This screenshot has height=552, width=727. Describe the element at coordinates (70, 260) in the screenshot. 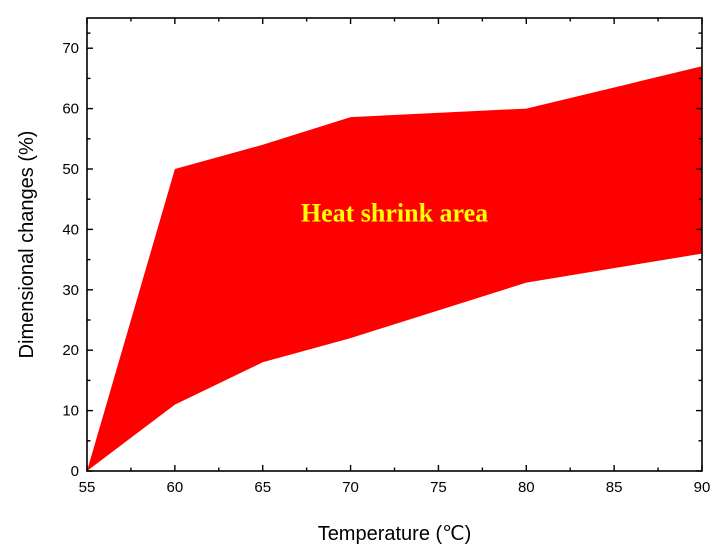

I see `y-tick-labels: 0 10 20 30 40 50 60 70` at that location.